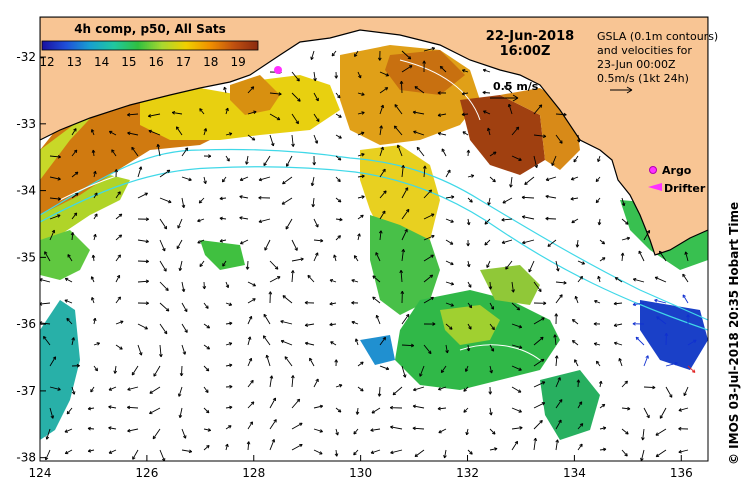 Image resolution: width=749 pixels, height=496 pixels. What do you see at coordinates (734, 333) in the screenshot?
I see `imos-credit: © IMOS 03-Jul-2018 20:35 Hobart Time` at bounding box center [734, 333].